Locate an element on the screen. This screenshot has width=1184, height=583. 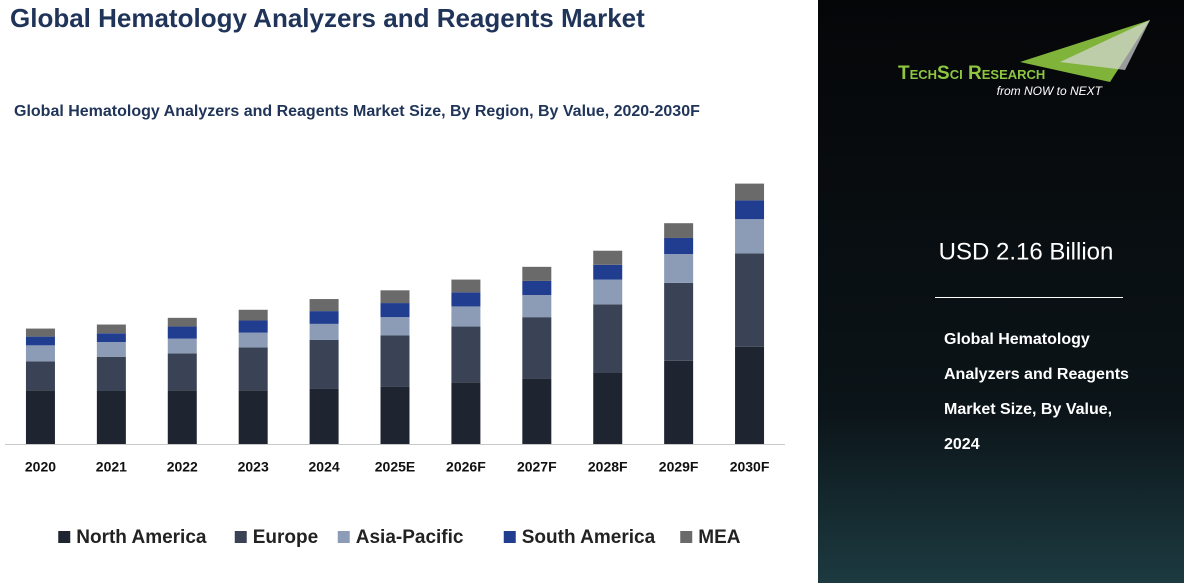
headline: USD 2.16 Billion is located at coordinates (1026, 251).